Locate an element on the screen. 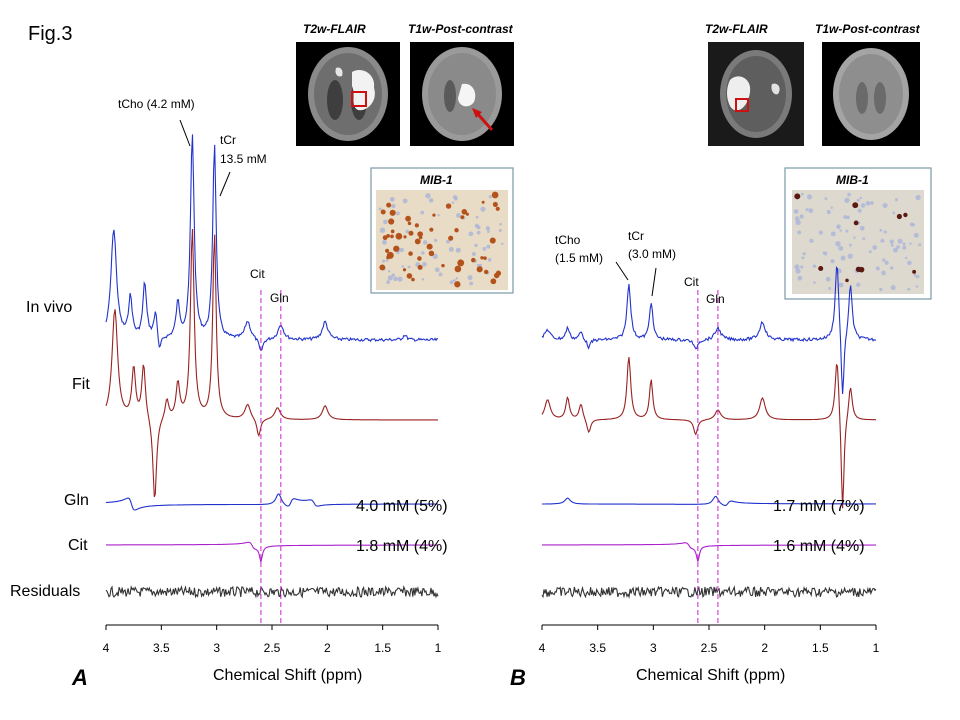 The image size is (960, 720). panel-b-mib-frame is located at coordinates (858, 233).